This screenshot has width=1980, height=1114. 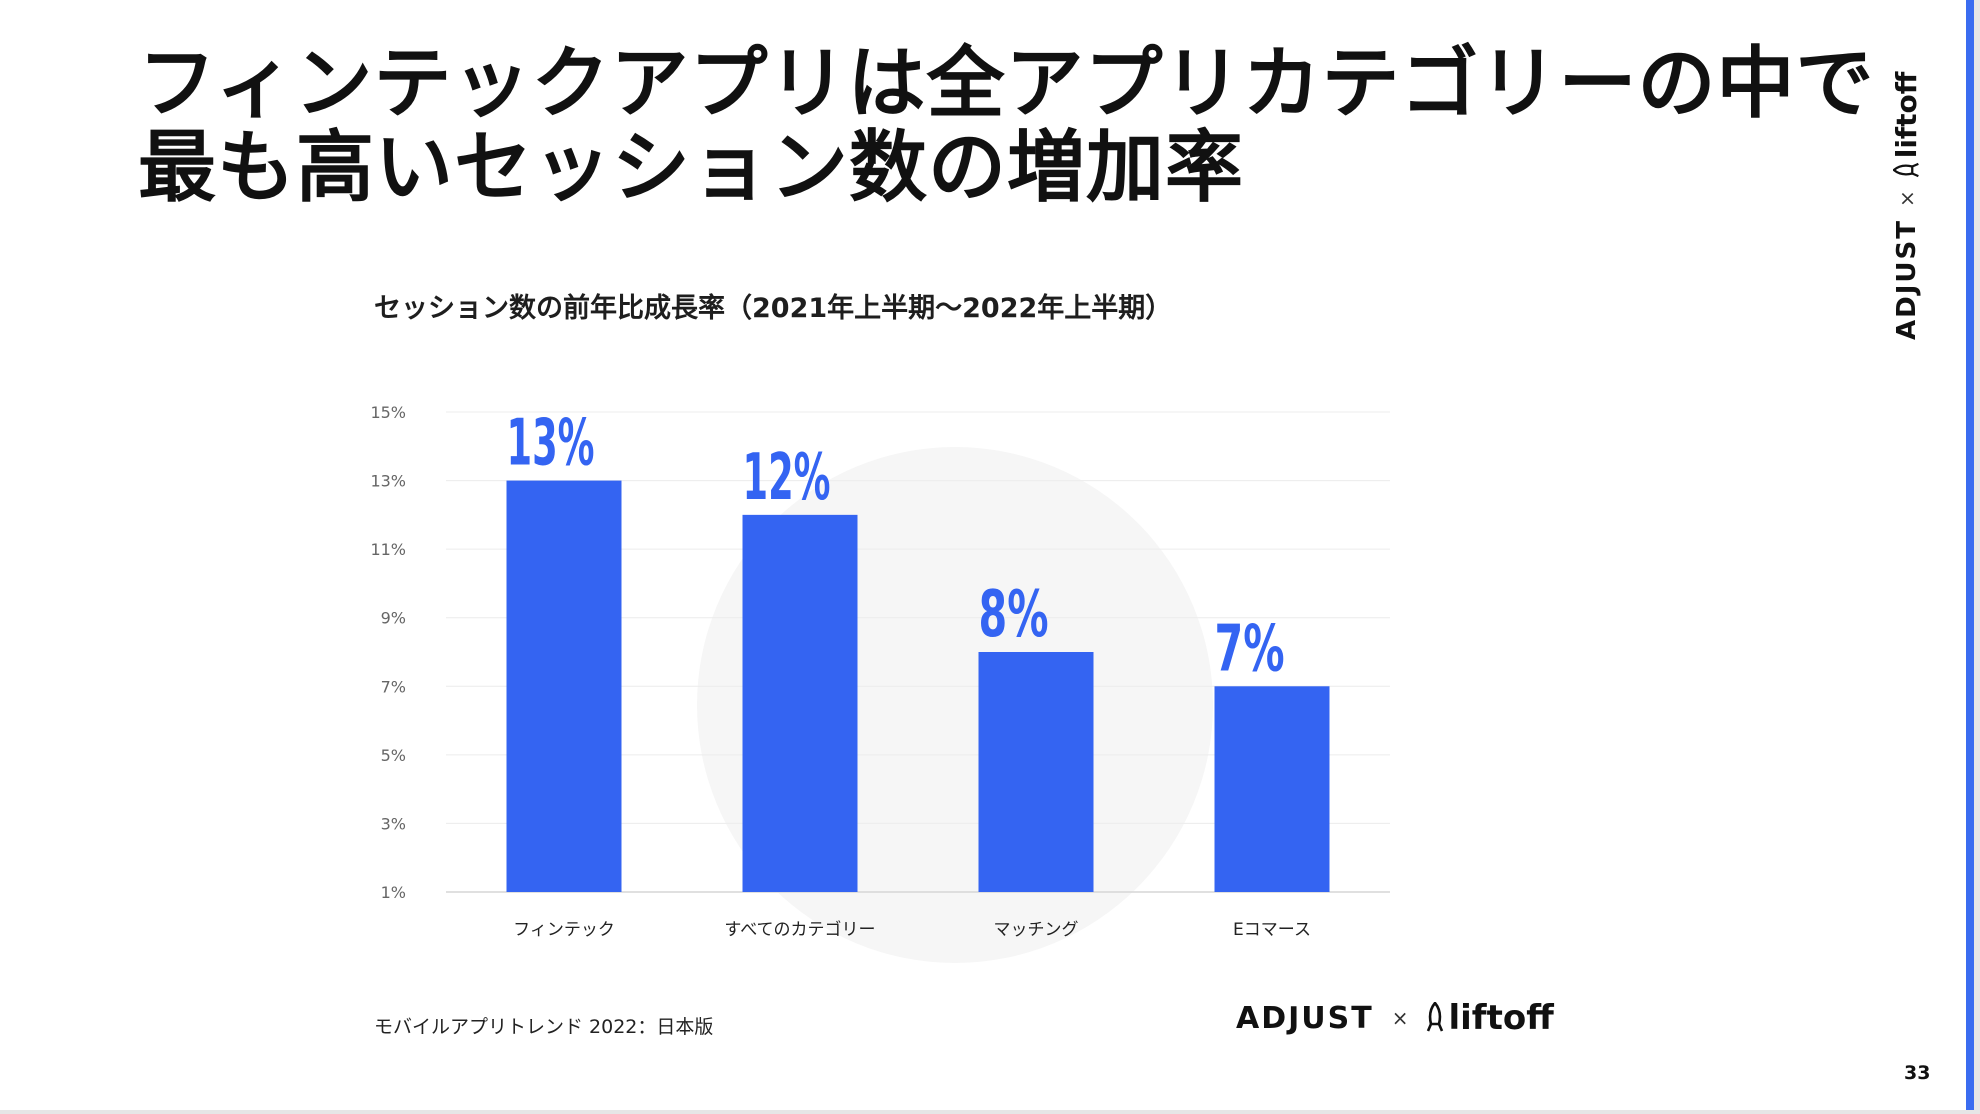 I want to click on y-tick-label: 1%, so click(x=393, y=892).